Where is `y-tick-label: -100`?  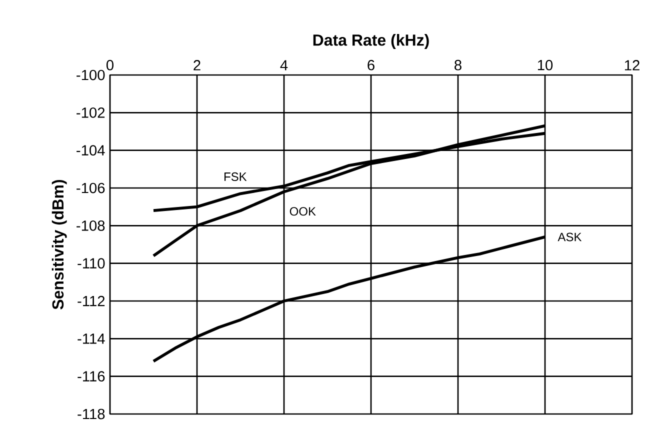
y-tick-label: -100 is located at coordinates (90, 75).